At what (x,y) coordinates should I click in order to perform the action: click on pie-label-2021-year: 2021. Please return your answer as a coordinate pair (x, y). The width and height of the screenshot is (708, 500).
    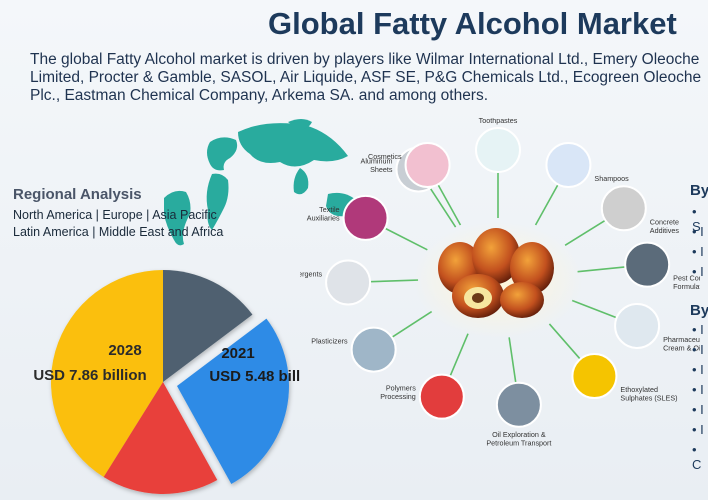
    Looking at the image, I should click on (237, 353).